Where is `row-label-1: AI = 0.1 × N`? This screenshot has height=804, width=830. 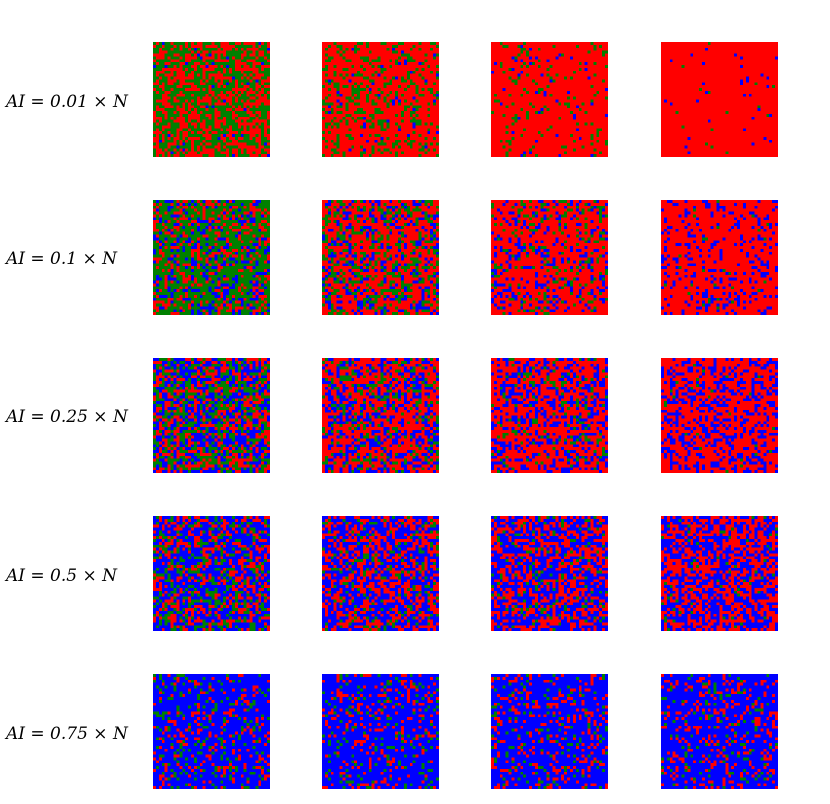 row-label-1: AI = 0.1 × N is located at coordinates (62, 259).